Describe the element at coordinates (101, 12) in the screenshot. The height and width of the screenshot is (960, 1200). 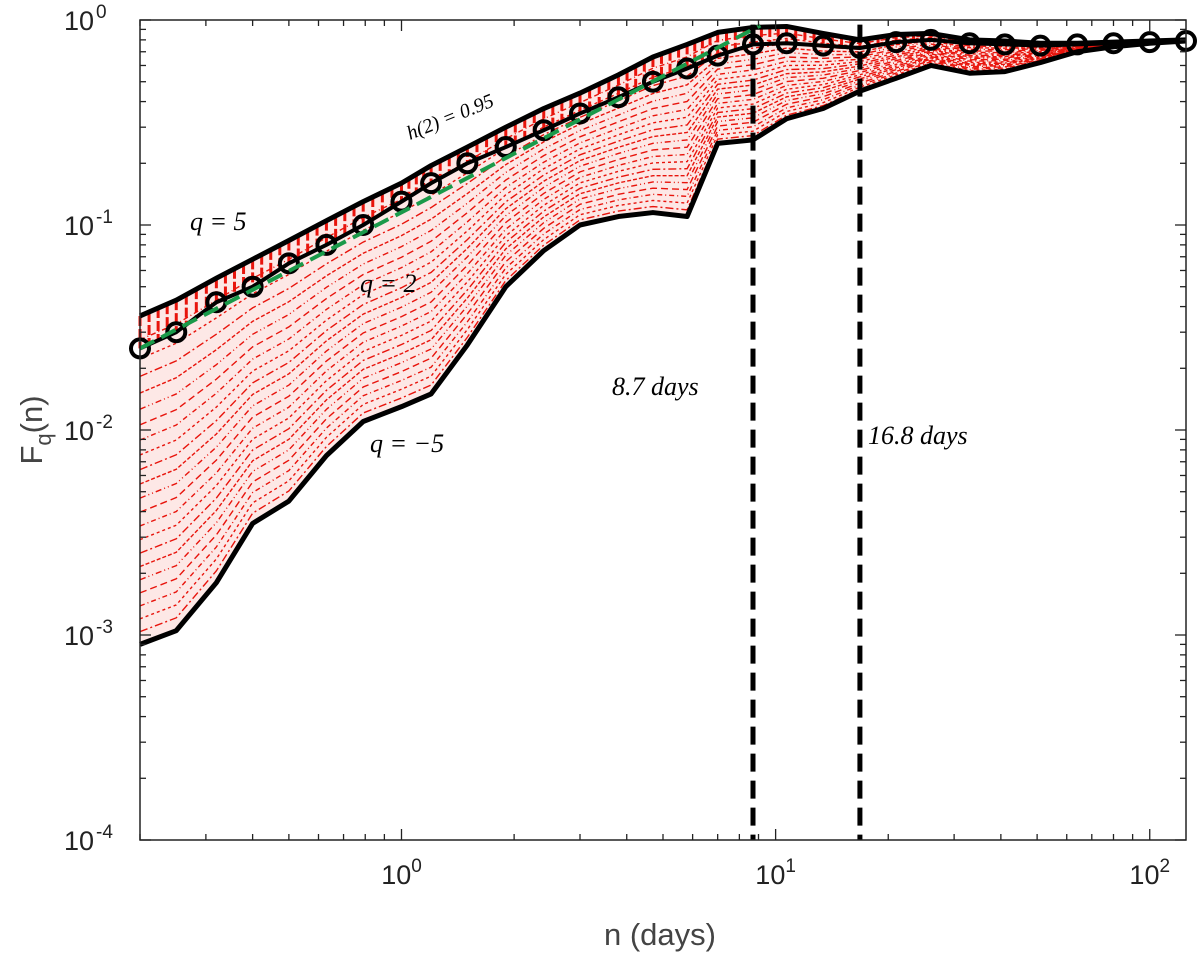
I see `y-tick-exp-4: 0` at that location.